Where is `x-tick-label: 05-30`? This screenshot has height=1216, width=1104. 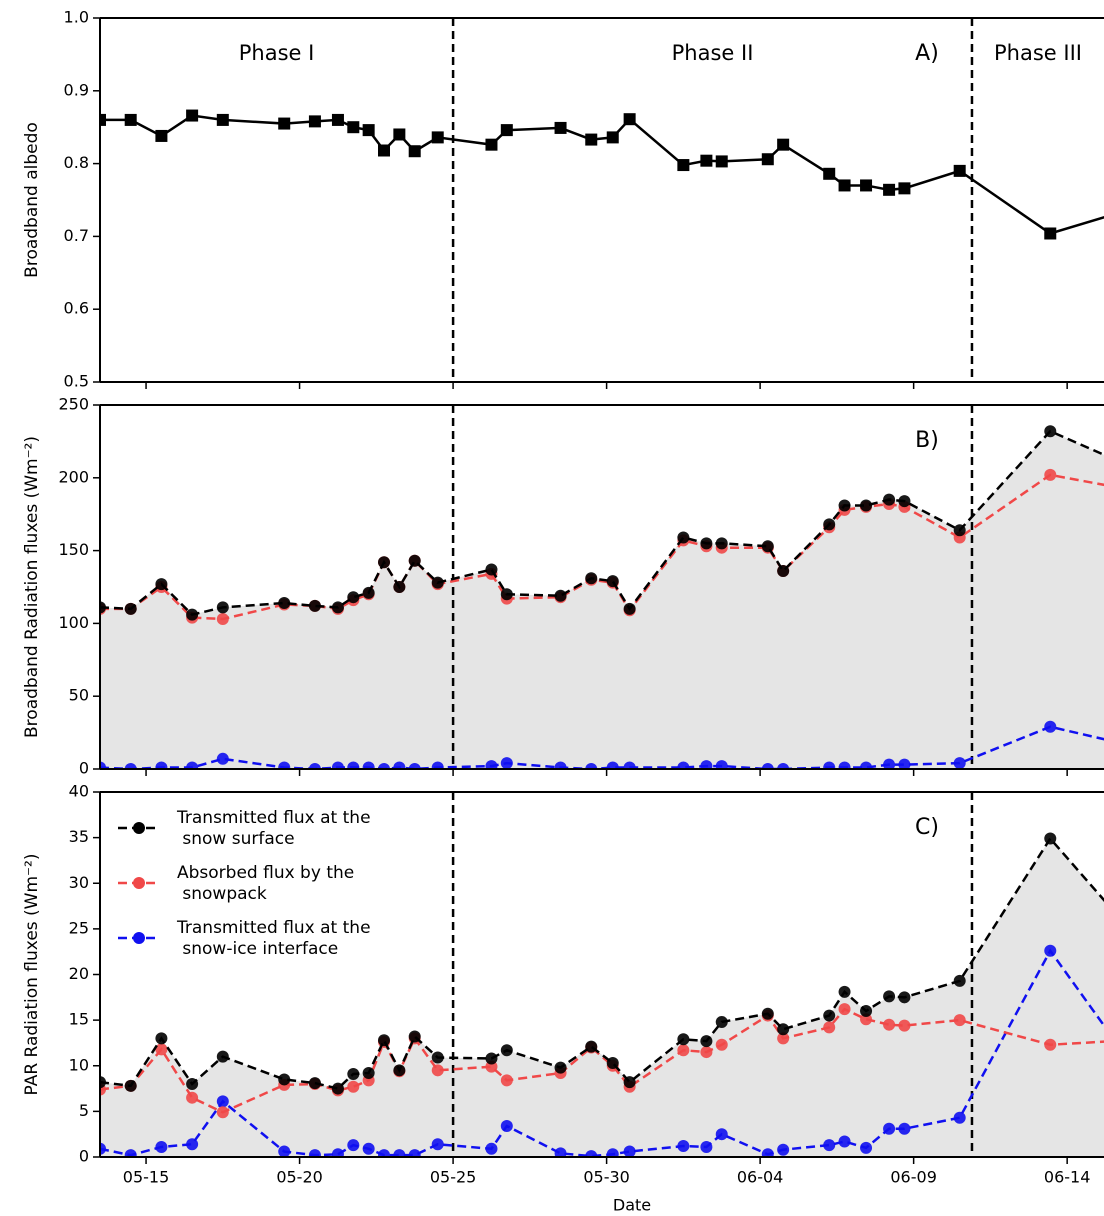
x-tick-label: 05-30 is located at coordinates (606, 1177).